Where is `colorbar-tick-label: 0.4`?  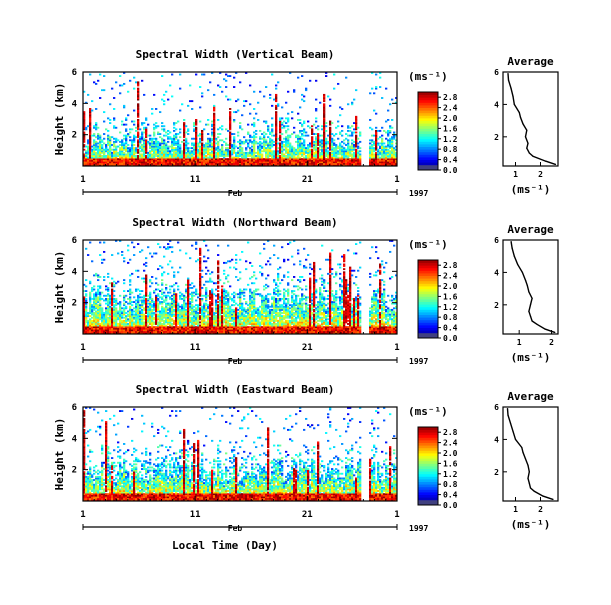 colorbar-tick-label: 0.4 is located at coordinates (450, 160).